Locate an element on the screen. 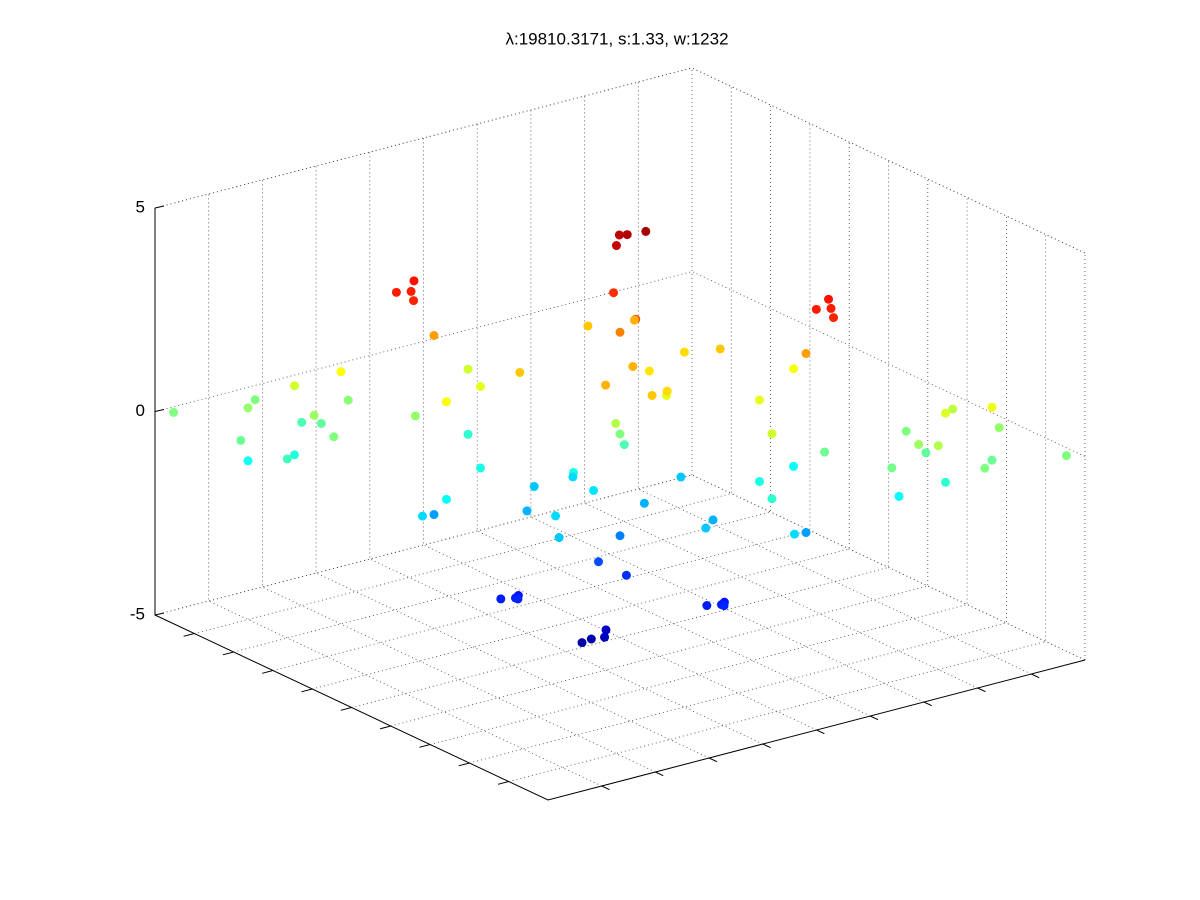 The width and height of the screenshot is (1200, 900). z-tick-label: -5 is located at coordinates (137, 613).